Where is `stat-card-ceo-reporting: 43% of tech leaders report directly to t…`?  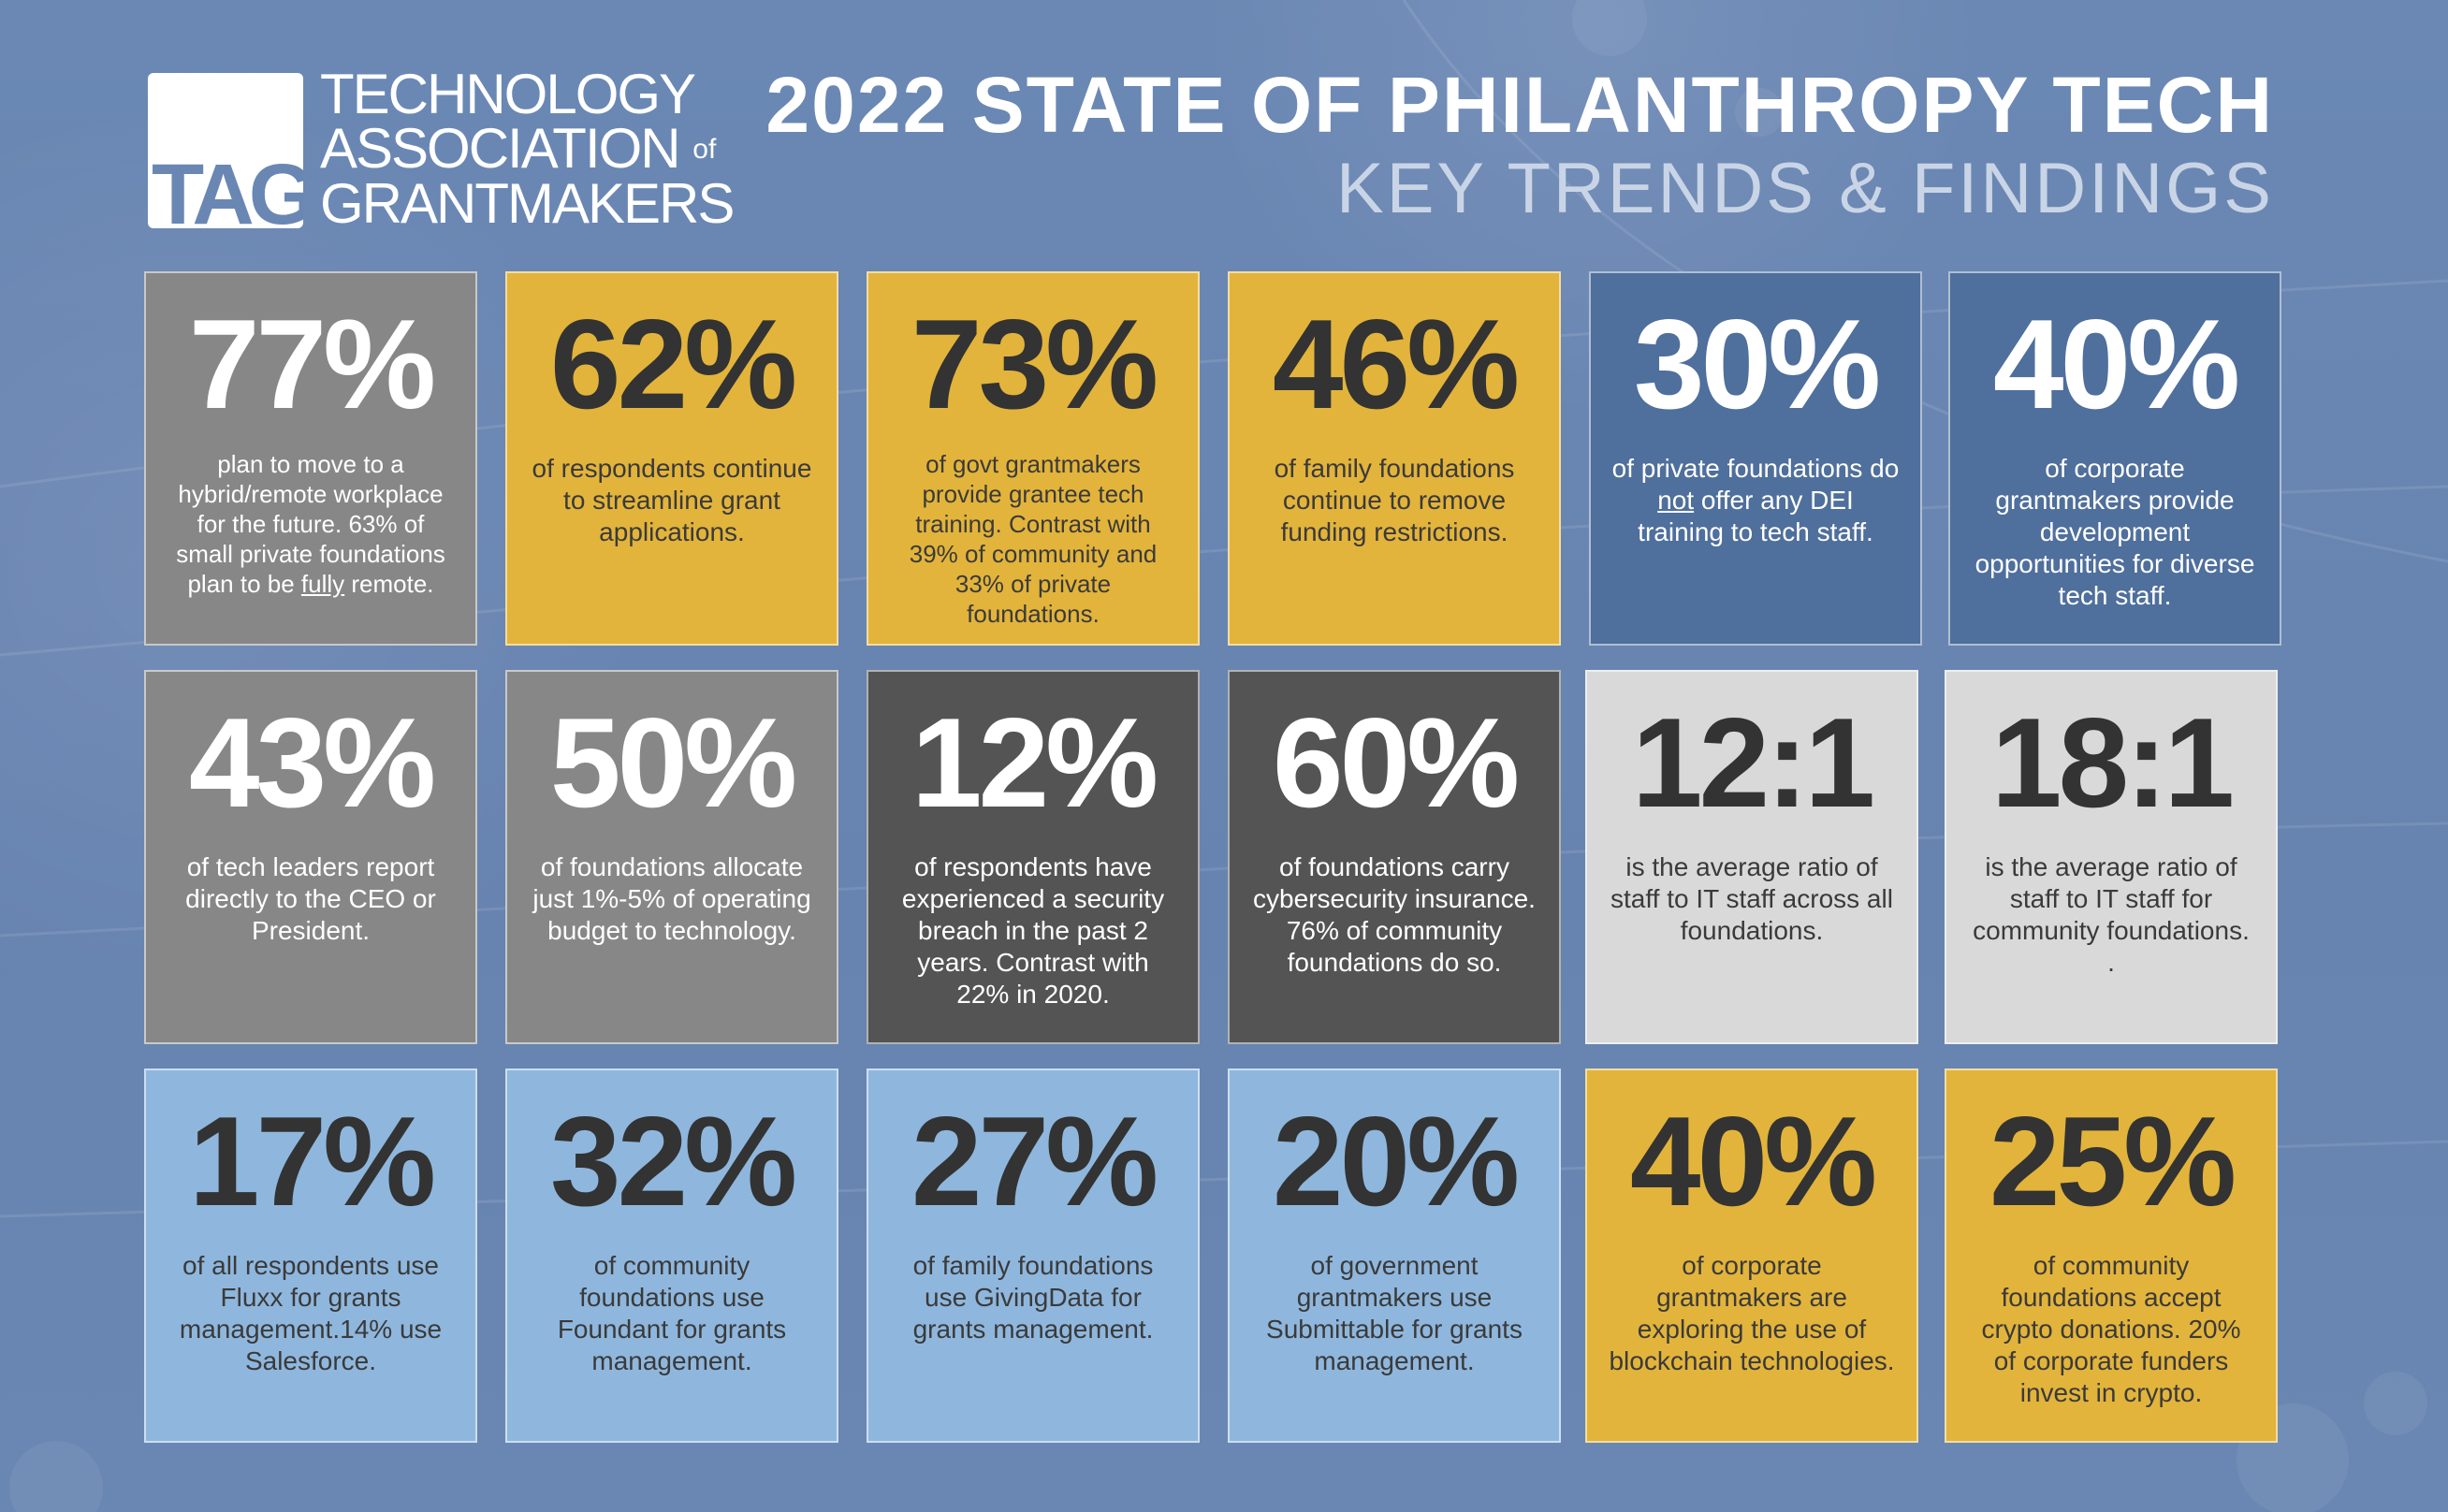 stat-card-ceo-reporting: 43% of tech leaders report directly to t… is located at coordinates (310, 857).